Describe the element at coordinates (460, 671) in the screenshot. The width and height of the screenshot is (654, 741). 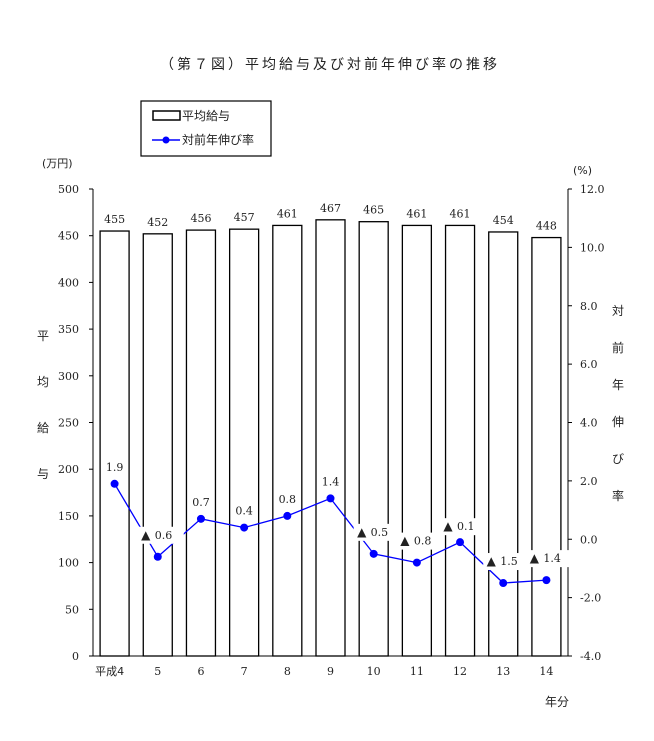
I see `x-tick-label: 12` at that location.